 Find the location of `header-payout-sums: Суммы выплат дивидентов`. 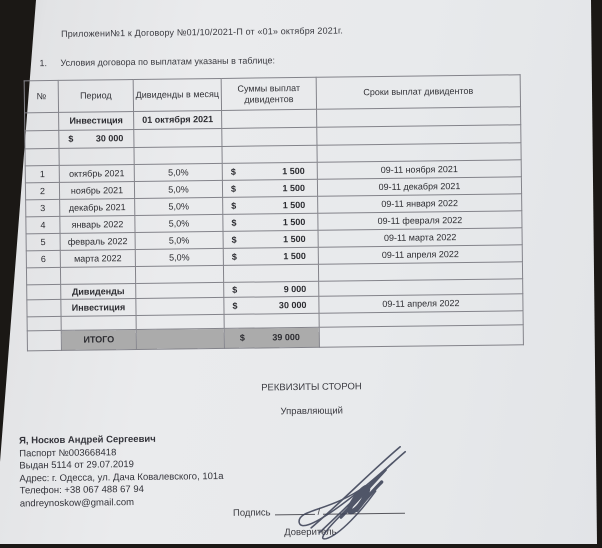

header-payout-sums: Суммы выплат дивидентов is located at coordinates (269, 94).